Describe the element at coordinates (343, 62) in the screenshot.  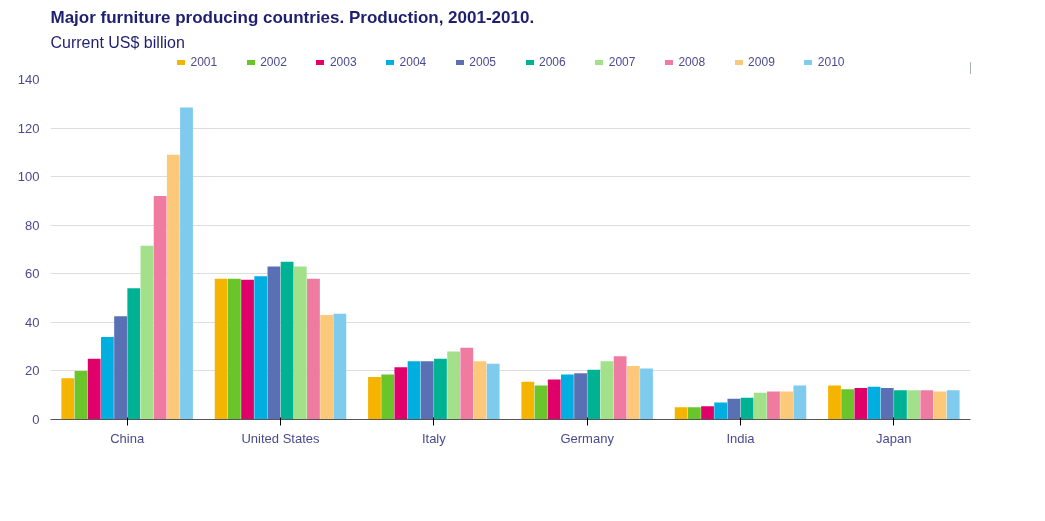
I see `legend-label: 2003` at that location.